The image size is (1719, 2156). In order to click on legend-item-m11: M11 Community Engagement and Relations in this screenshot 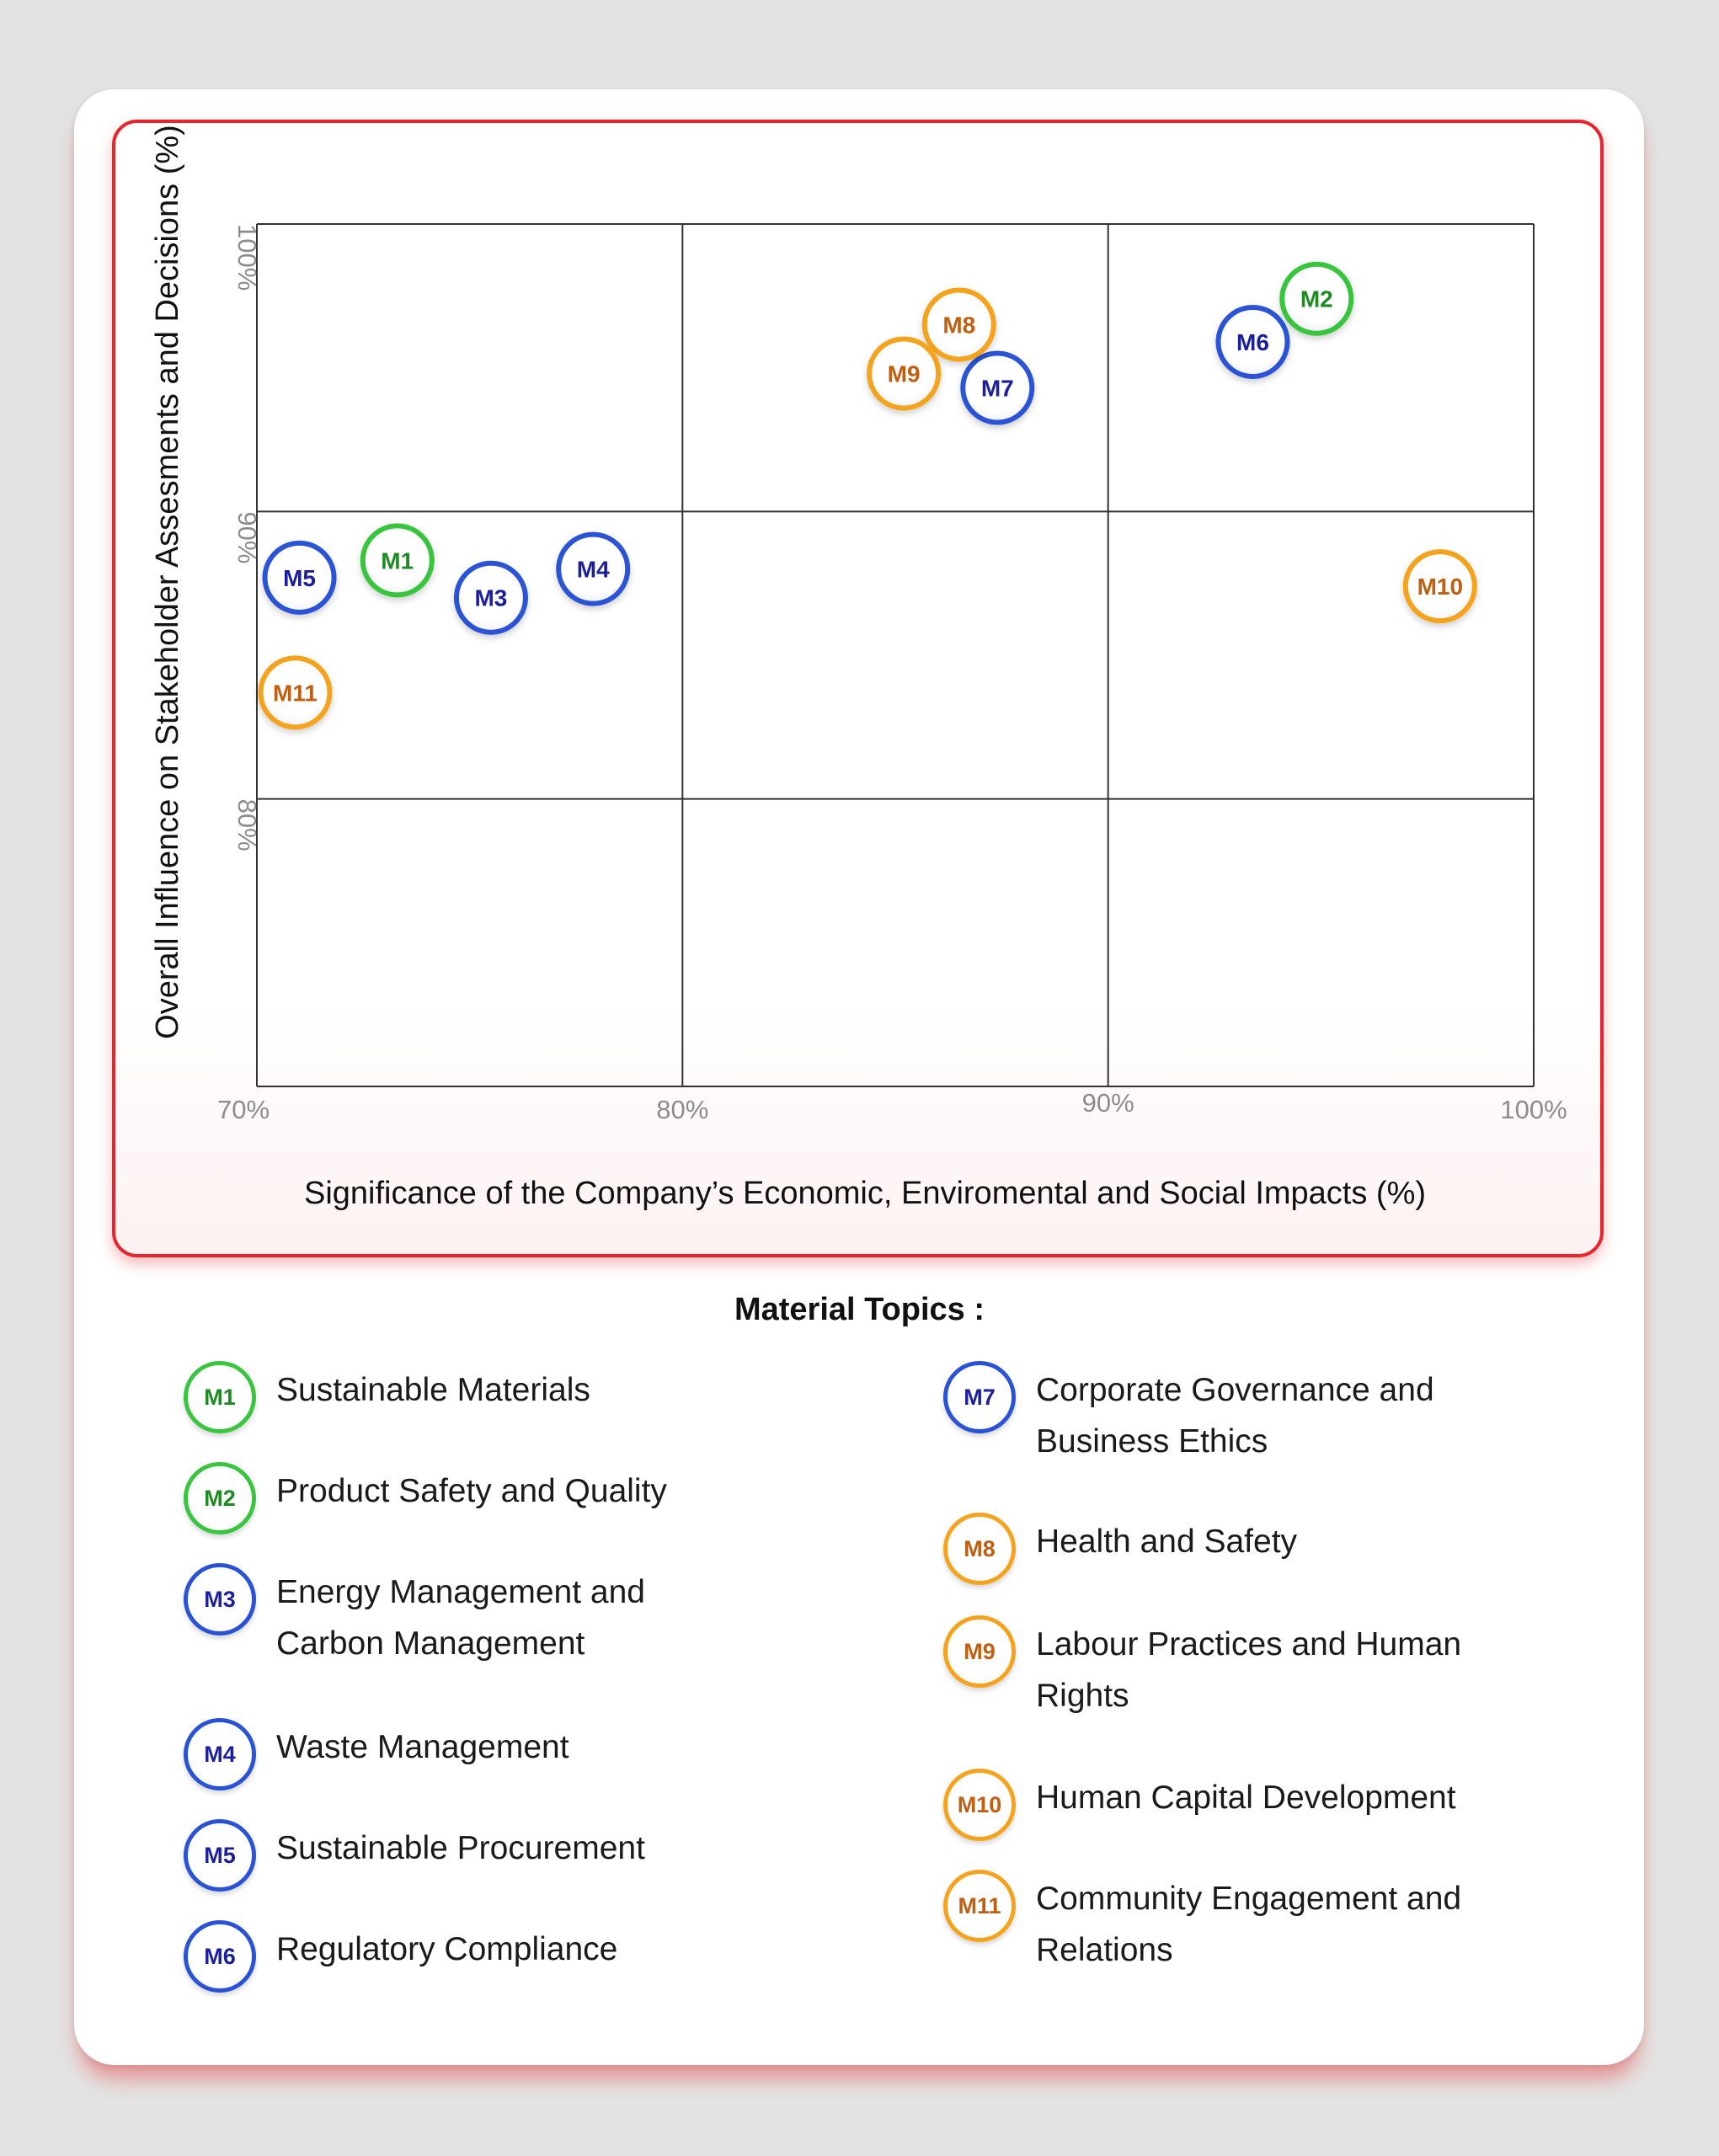, I will do `click(1280, 1920)`.